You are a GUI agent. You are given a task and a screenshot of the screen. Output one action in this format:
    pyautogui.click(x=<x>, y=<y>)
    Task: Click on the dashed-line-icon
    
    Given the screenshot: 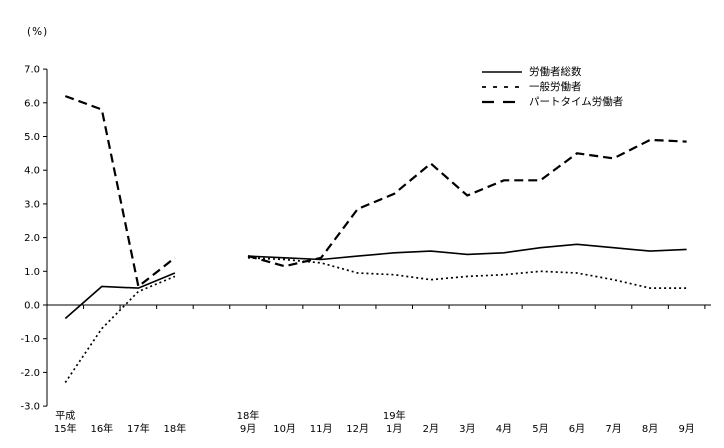 What is the action you would take?
    pyautogui.click(x=500, y=101)
    